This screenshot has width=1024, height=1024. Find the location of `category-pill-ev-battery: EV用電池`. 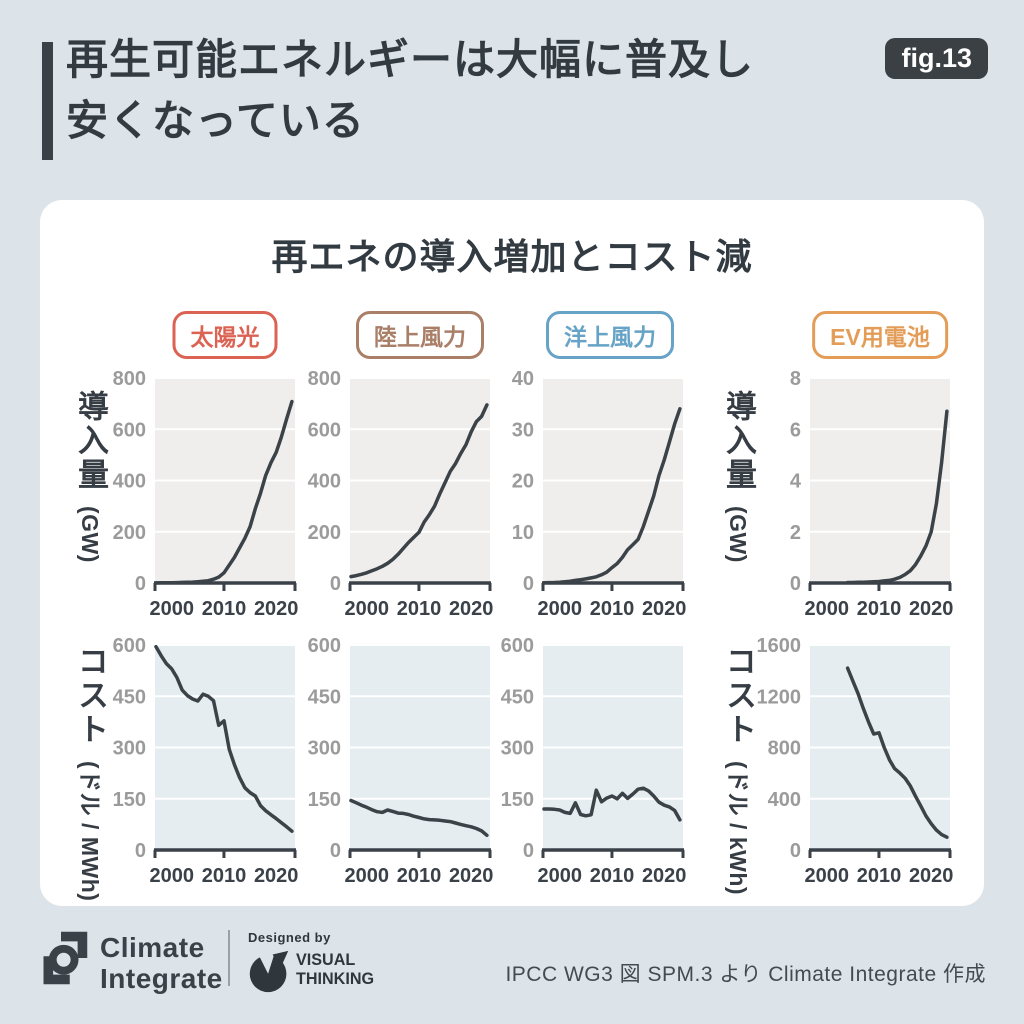

category-pill-ev-battery: EV用電池 is located at coordinates (880, 335).